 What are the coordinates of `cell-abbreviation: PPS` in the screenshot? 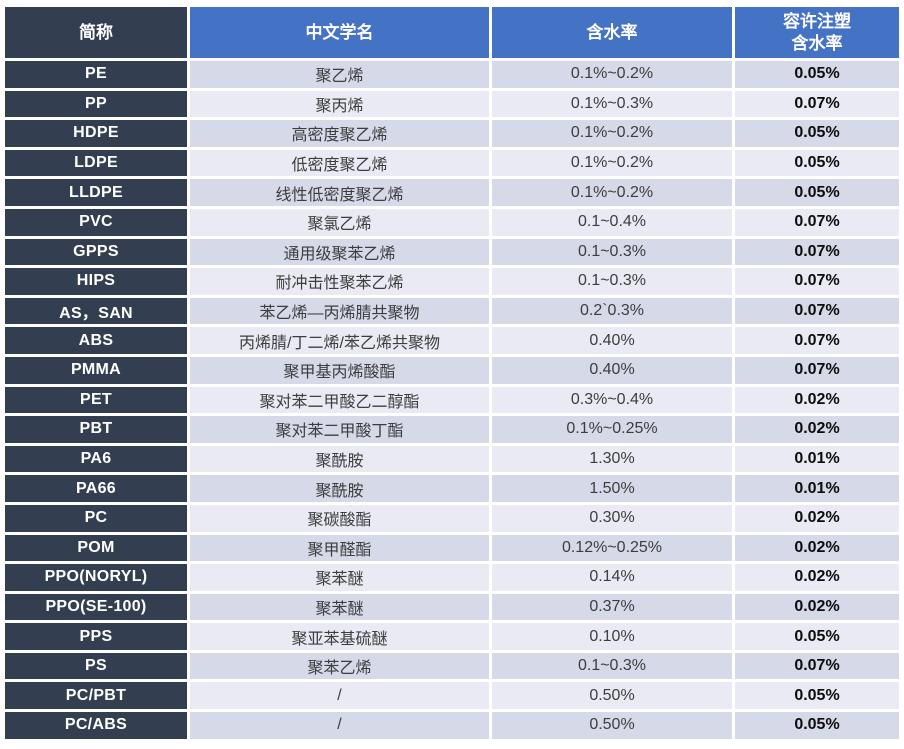 It's located at (96, 636).